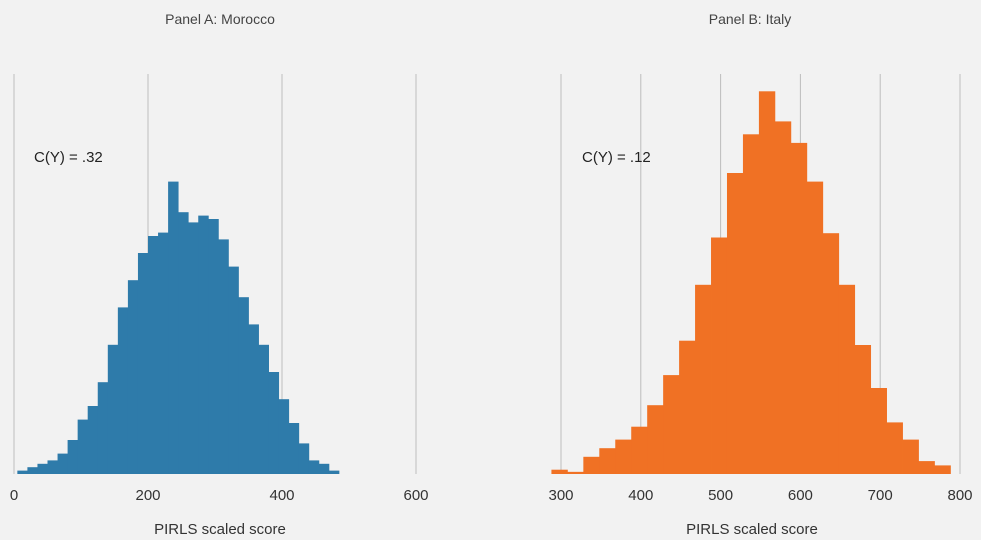 The width and height of the screenshot is (981, 540). What do you see at coordinates (760, 495) in the screenshot?
I see `x-tick-labels: 300 400 500 600 700 800` at bounding box center [760, 495].